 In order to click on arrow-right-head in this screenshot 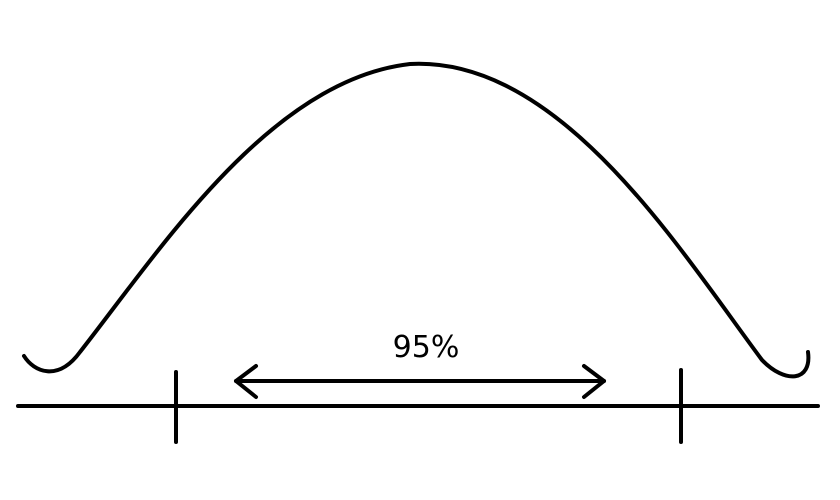, I will do `click(594, 381)`.